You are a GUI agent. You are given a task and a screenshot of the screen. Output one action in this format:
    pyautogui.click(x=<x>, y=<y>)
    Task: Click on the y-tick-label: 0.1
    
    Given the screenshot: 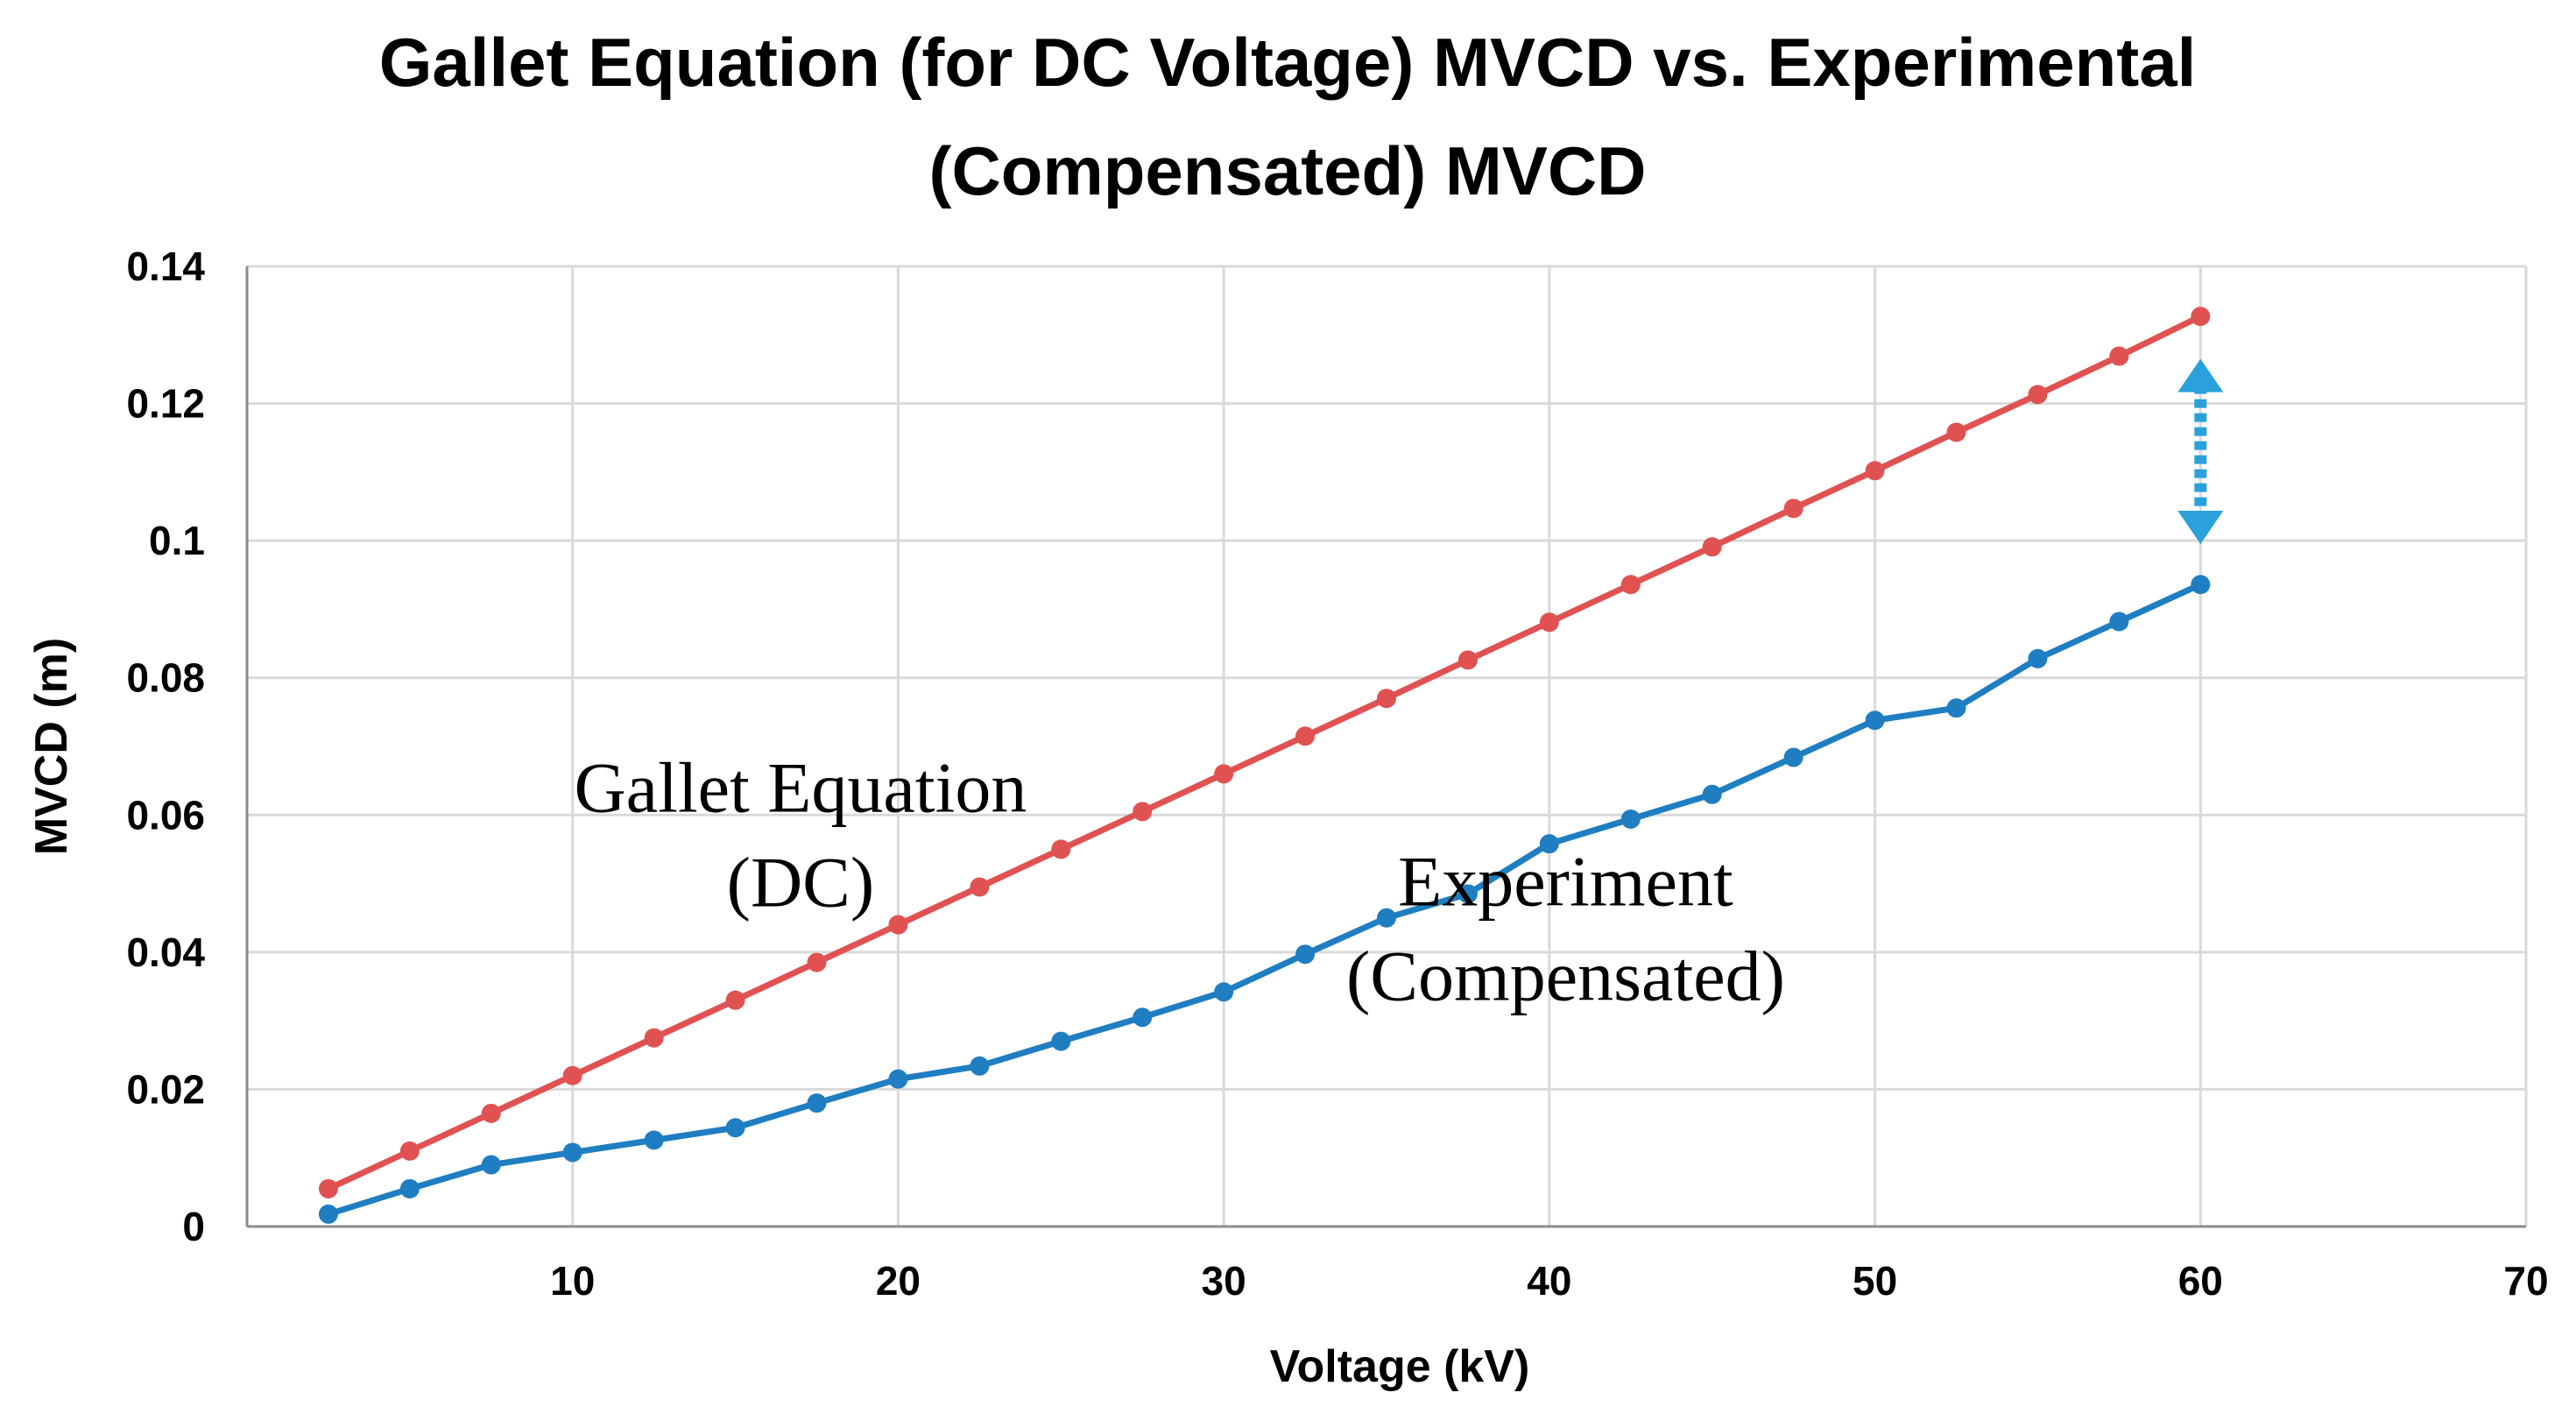 What is the action you would take?
    pyautogui.click(x=177, y=540)
    